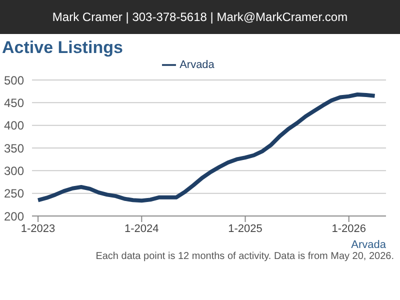  I want to click on x-axis-title: Arvada, so click(369, 245).